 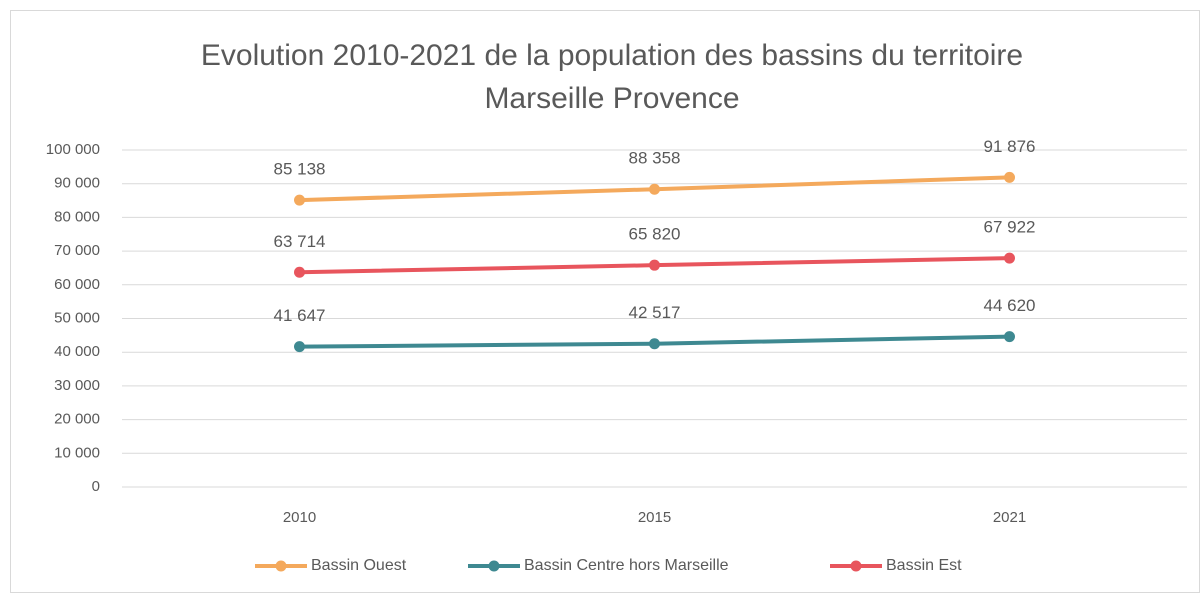 I want to click on data-label: 41 647, so click(x=300, y=315).